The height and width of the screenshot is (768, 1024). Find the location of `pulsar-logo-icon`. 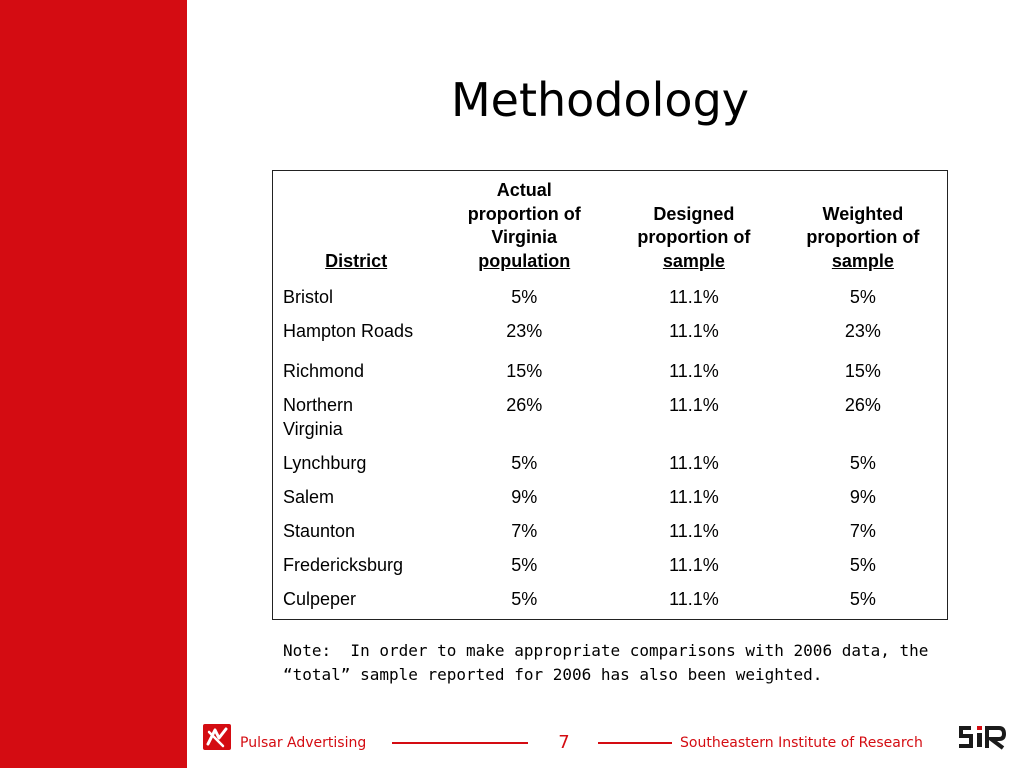

pulsar-logo-icon is located at coordinates (217, 737).